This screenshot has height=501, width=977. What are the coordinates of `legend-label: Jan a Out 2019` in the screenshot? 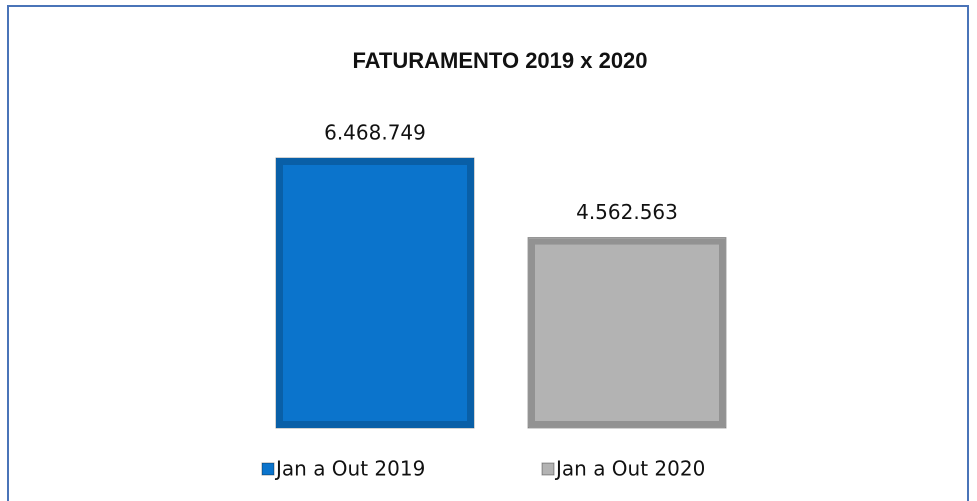 It's located at (349, 469).